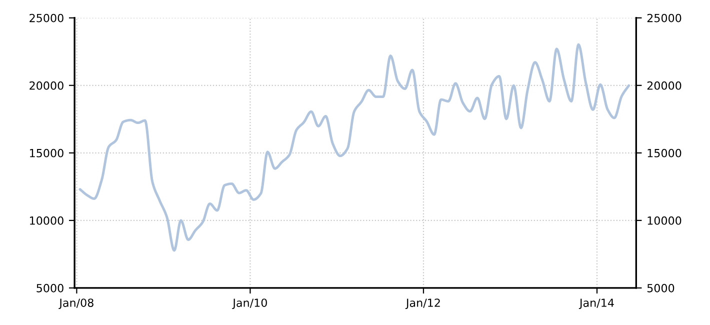  I want to click on y2-tick-label: 25000, so click(664, 18).